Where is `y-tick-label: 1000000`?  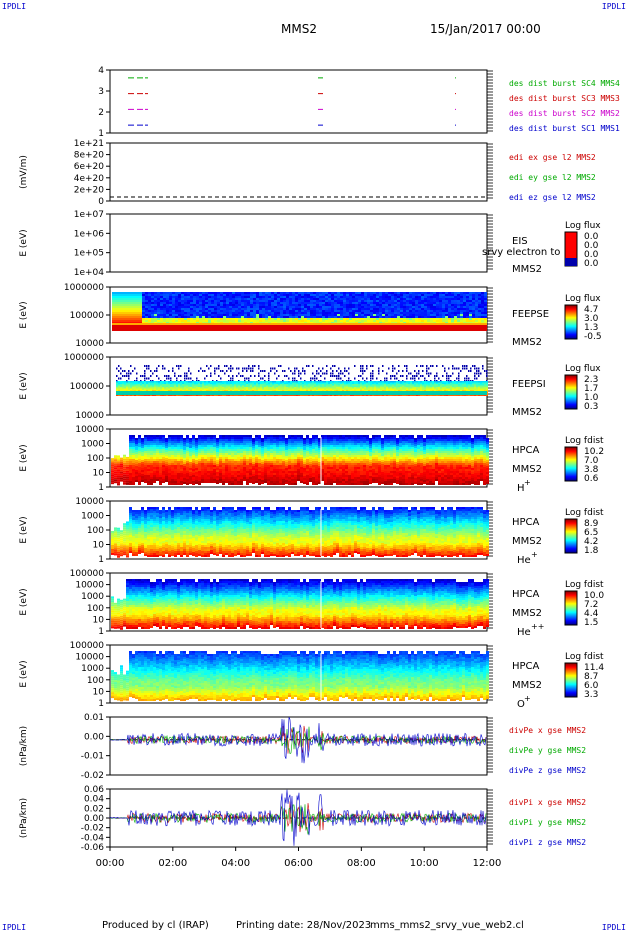
y-tick-label: 1000000 is located at coordinates (84, 358).